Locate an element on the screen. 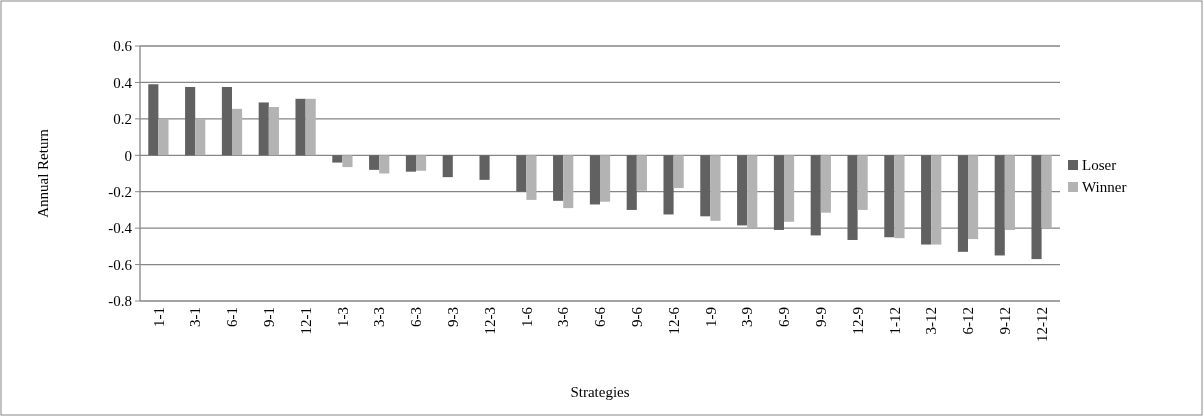  x-tick-label: 1-12 is located at coordinates (894, 321).